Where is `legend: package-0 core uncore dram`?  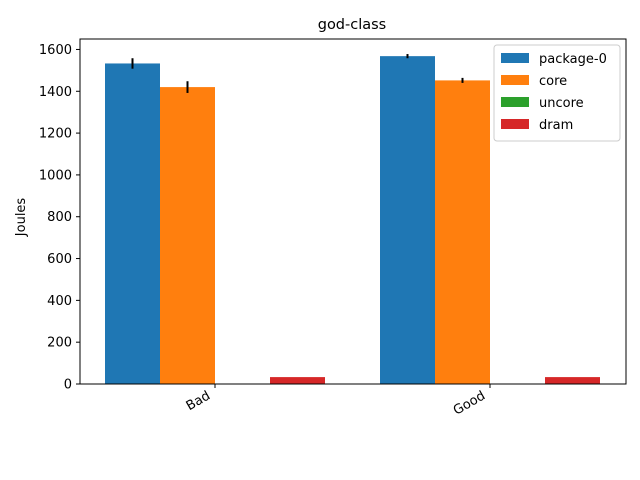
legend: package-0 core uncore dram is located at coordinates (557, 93).